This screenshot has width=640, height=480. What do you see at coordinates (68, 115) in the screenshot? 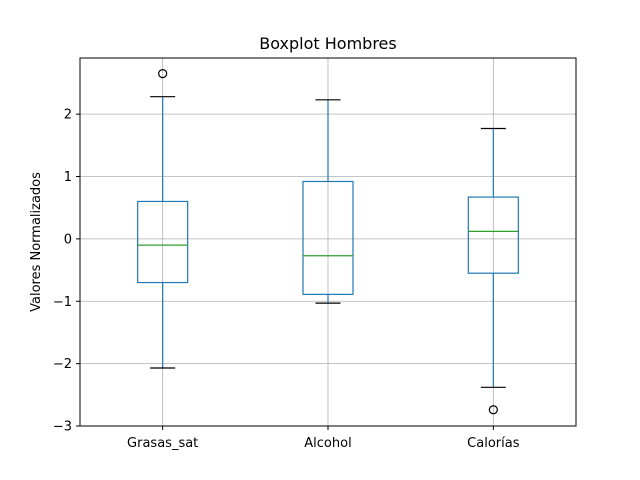
I see `y-tick-label: 2` at bounding box center [68, 115].